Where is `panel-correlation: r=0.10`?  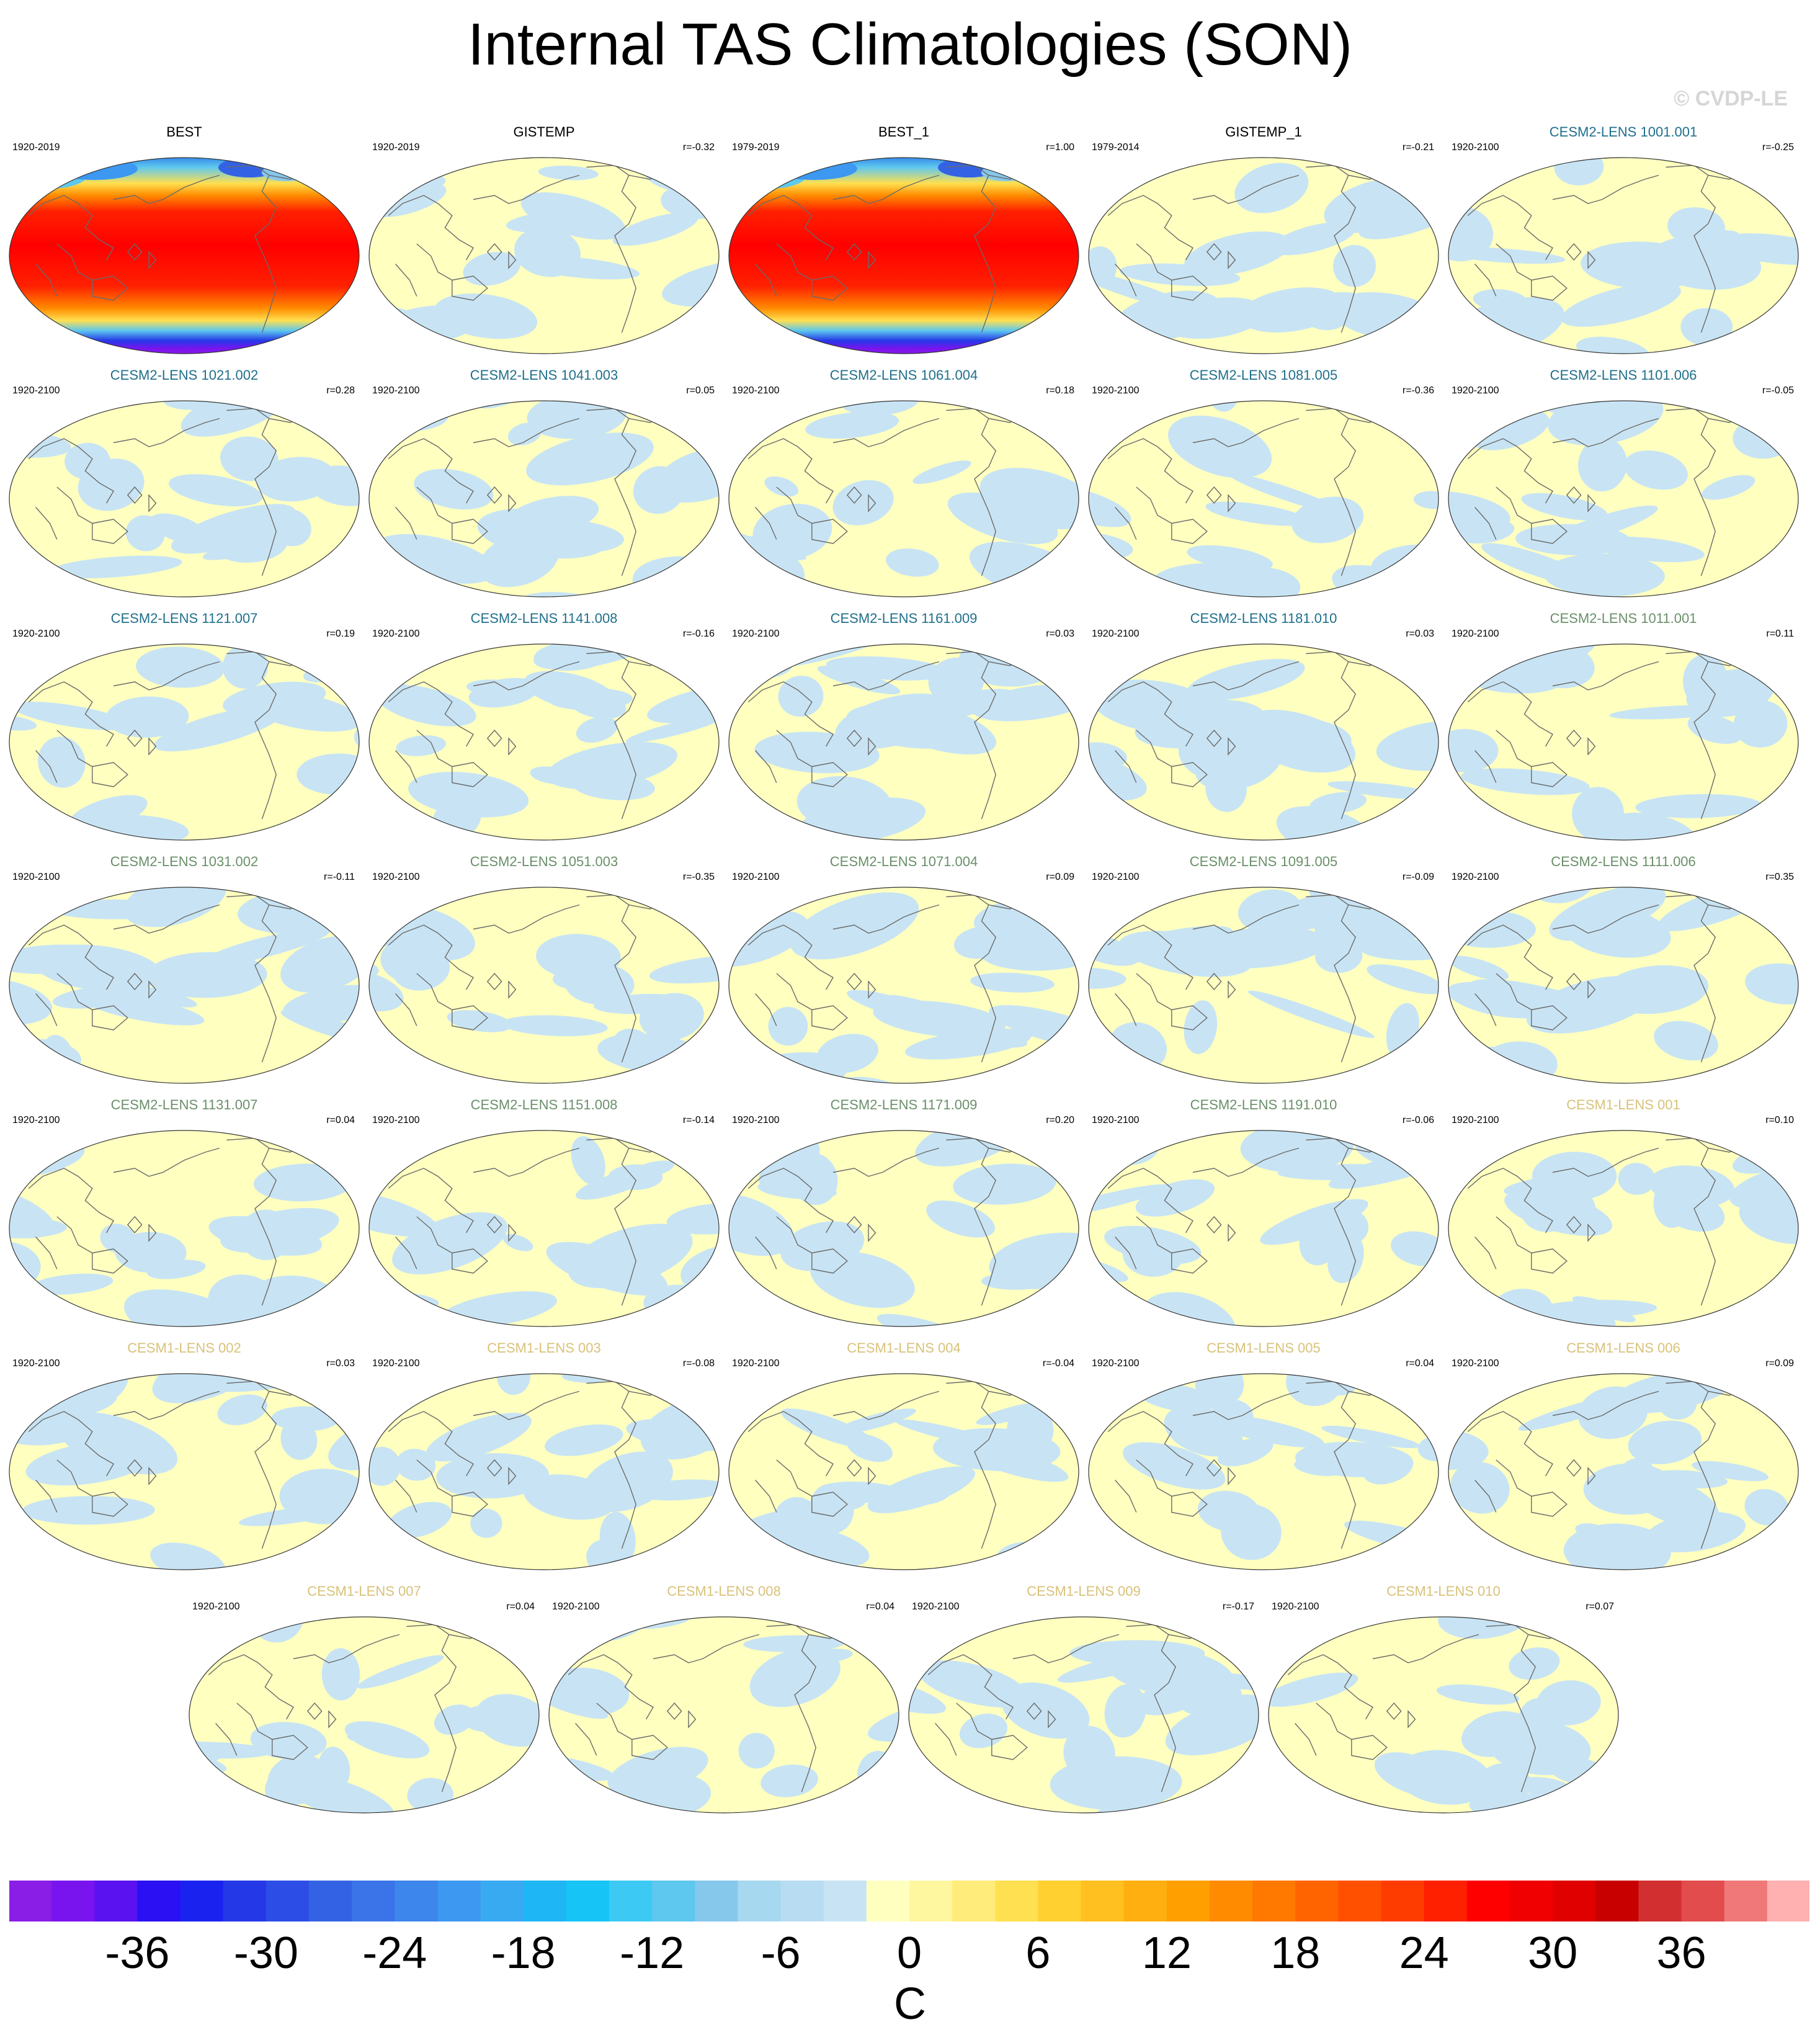 panel-correlation: r=0.10 is located at coordinates (1779, 1120).